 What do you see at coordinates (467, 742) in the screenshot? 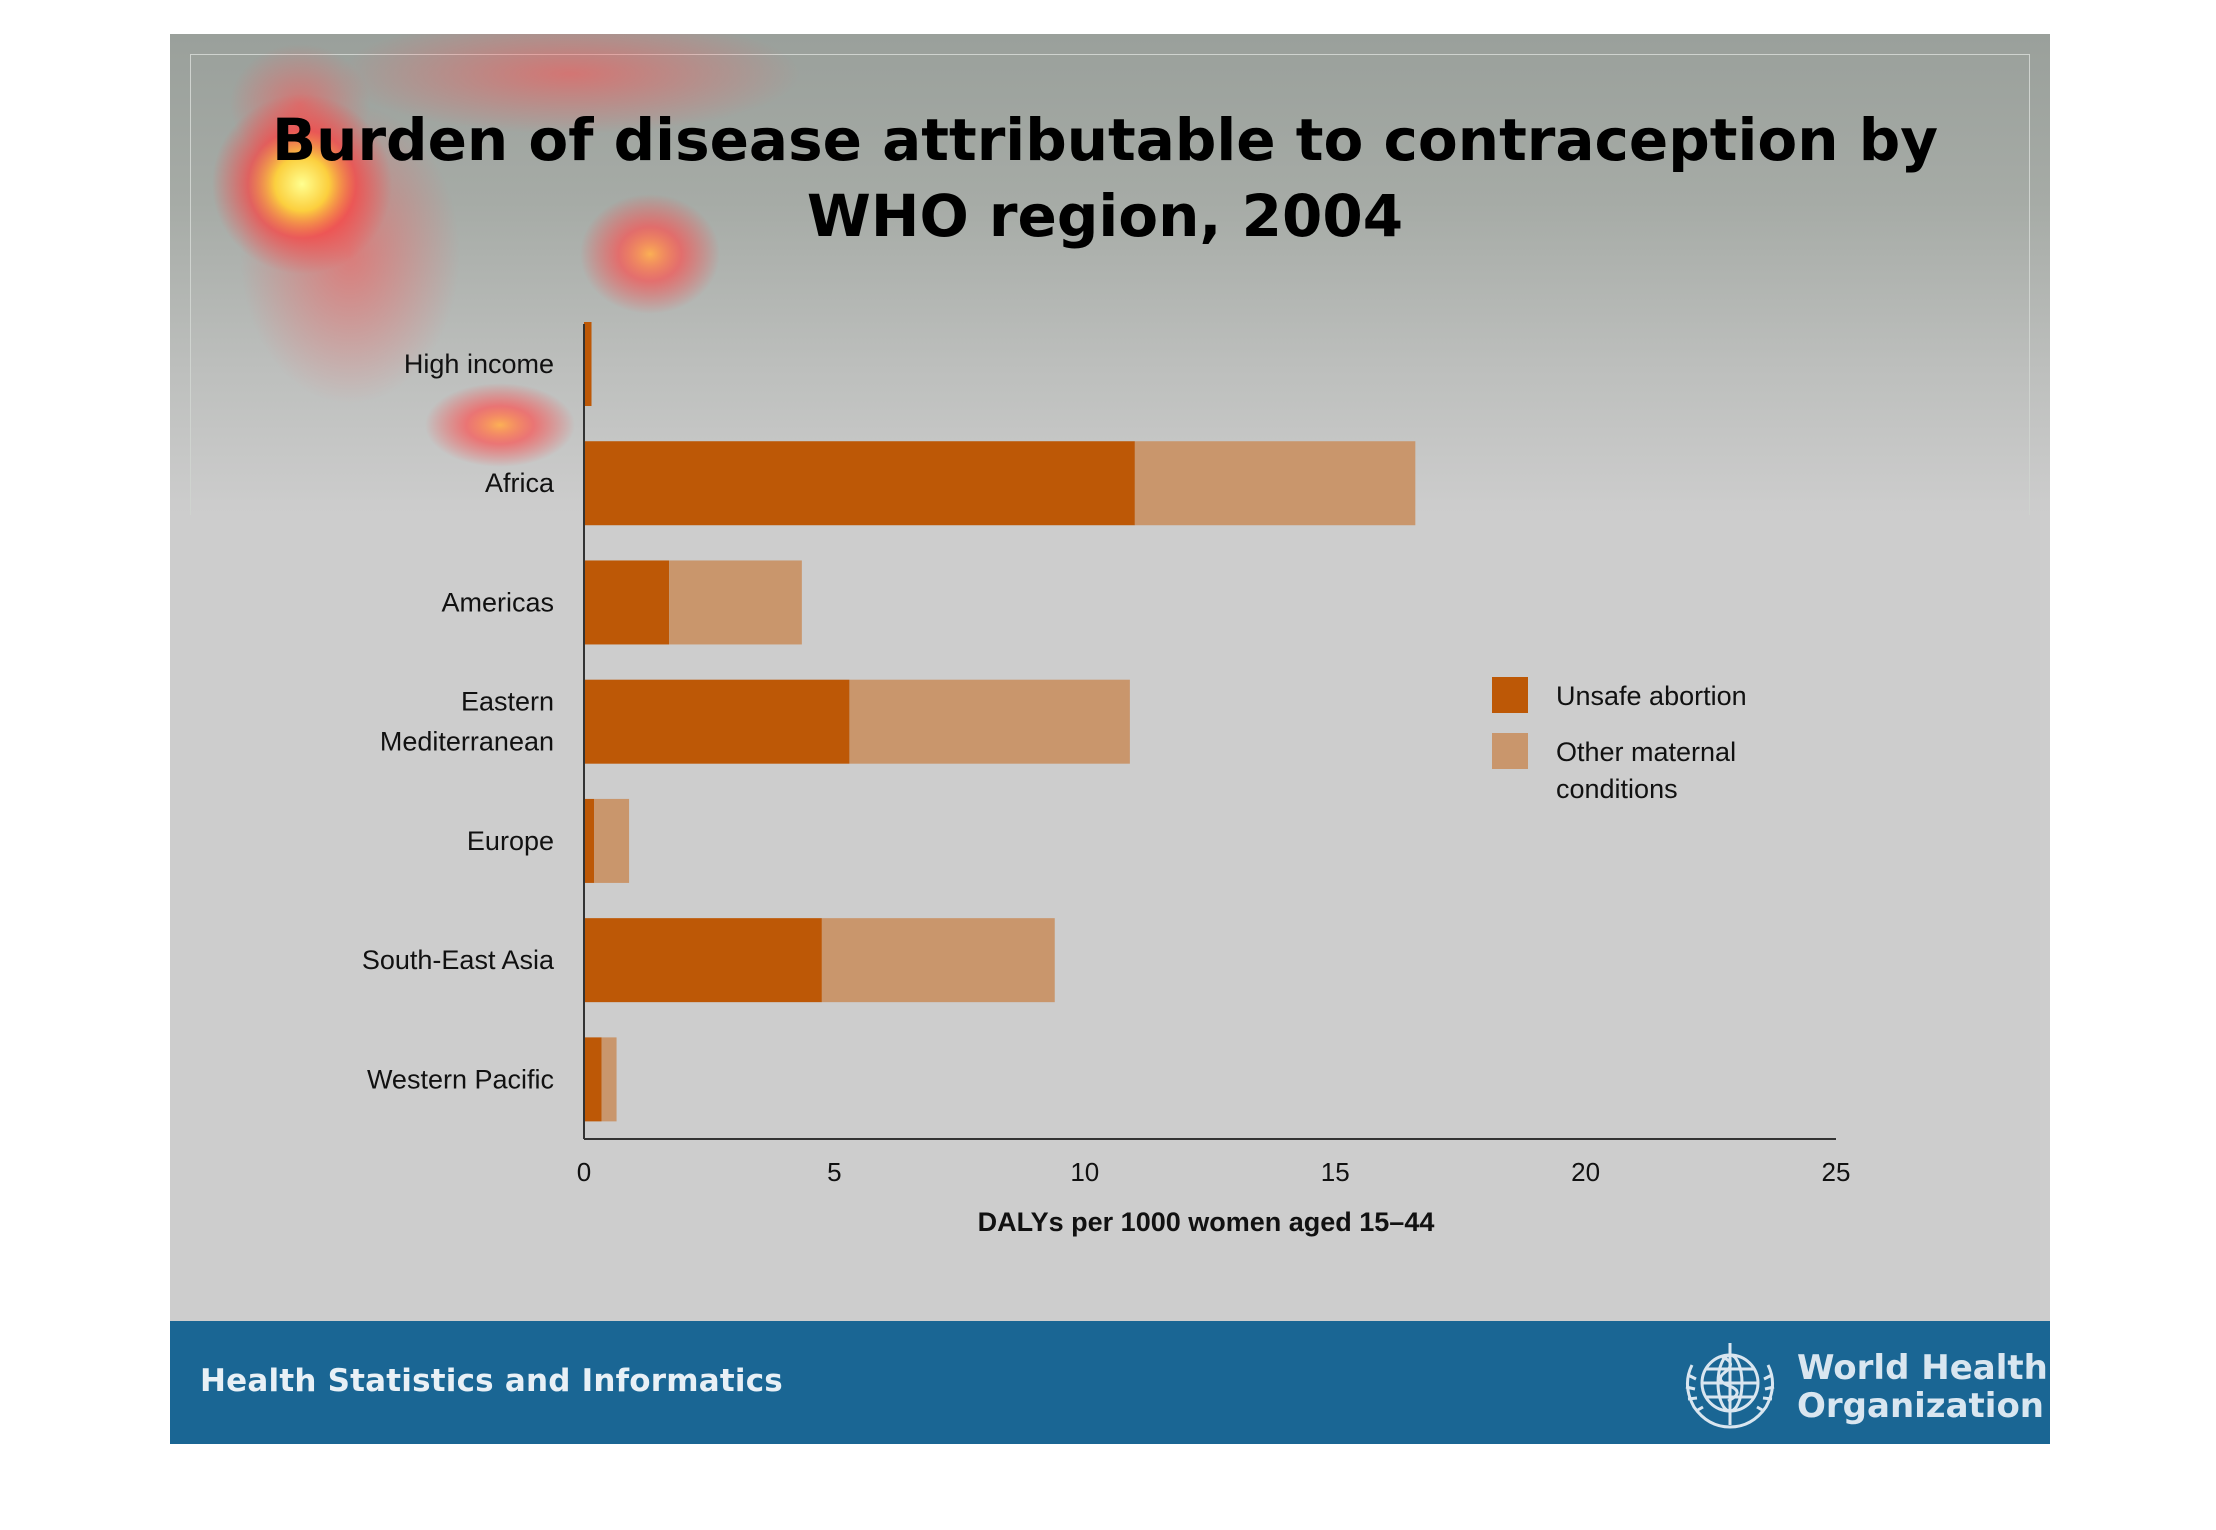
I see `category-label: Mediterranean` at bounding box center [467, 742].